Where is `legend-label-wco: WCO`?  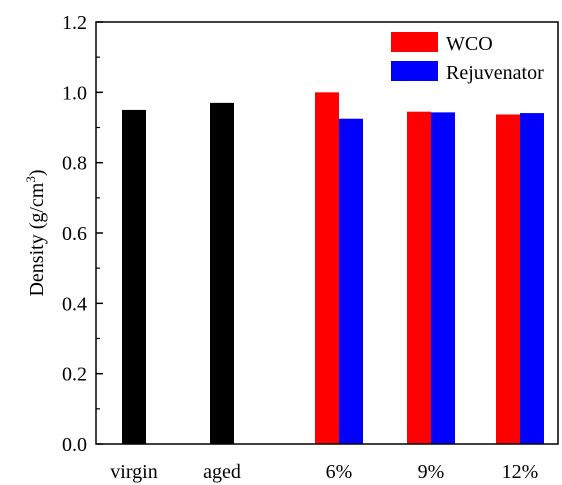 legend-label-wco: WCO is located at coordinates (469, 44).